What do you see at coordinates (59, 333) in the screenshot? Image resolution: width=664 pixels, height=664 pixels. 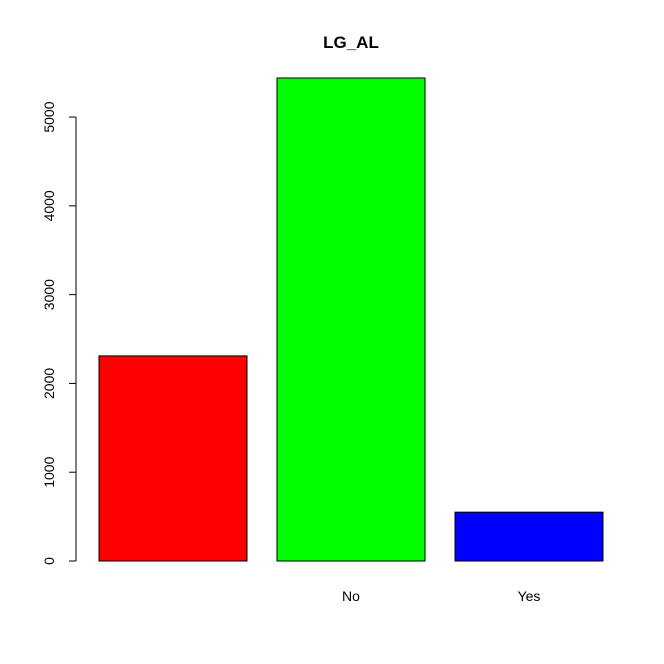 I see `y-axis: 0 1000 2000 3000 4000 5000` at bounding box center [59, 333].